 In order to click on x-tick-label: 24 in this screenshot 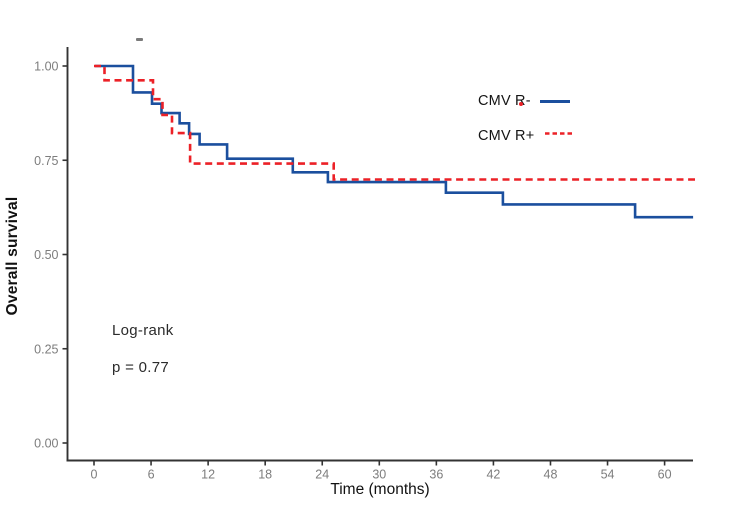, I will do `click(322, 475)`.